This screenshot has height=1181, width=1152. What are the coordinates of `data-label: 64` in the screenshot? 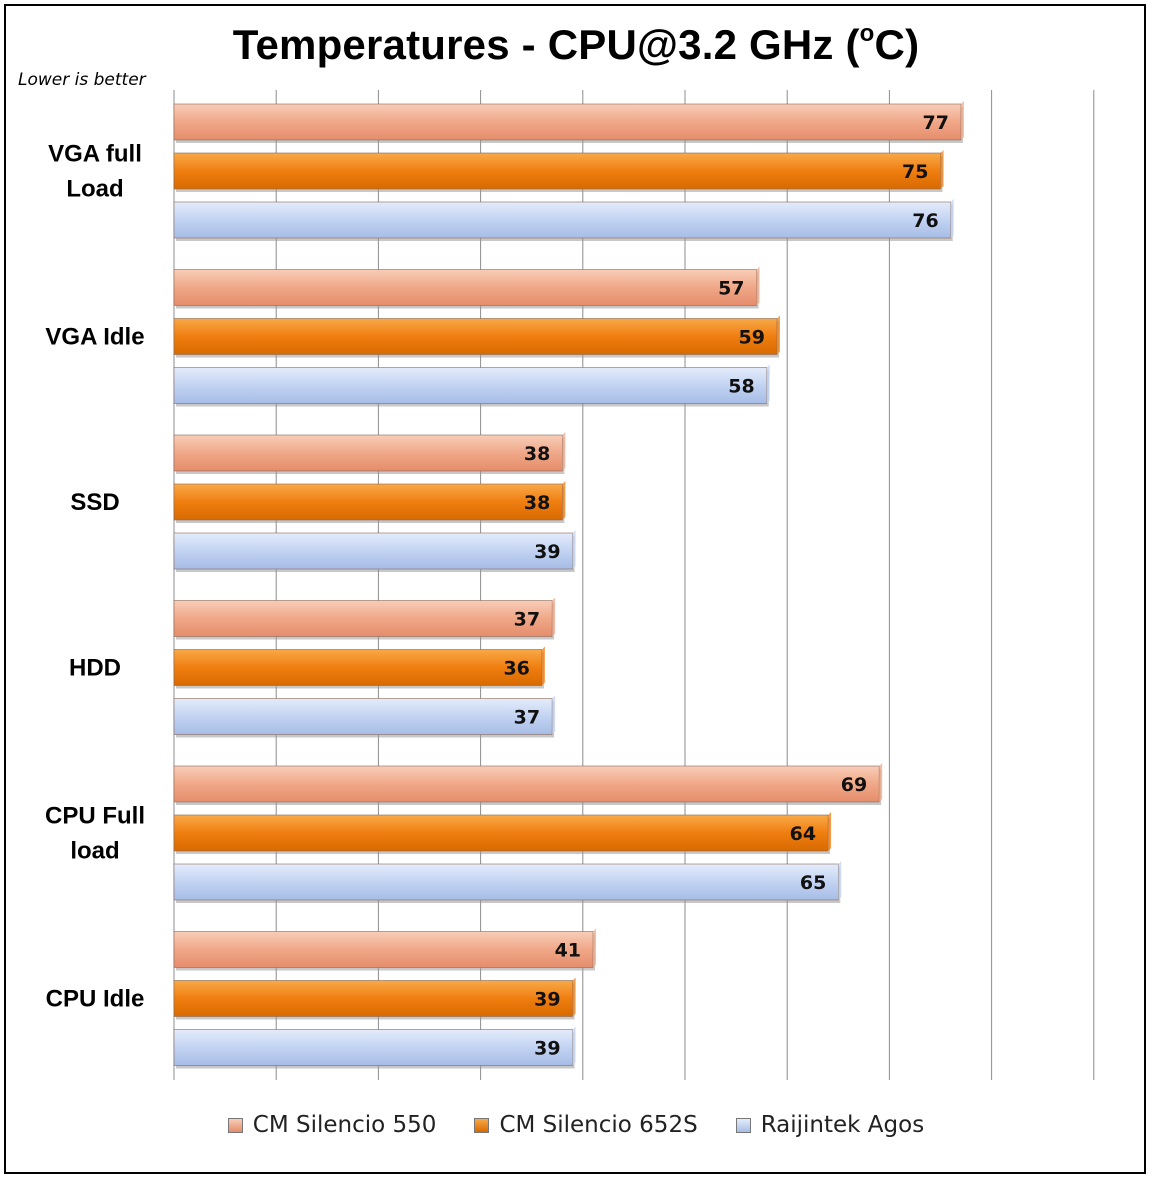 It's located at (803, 834).